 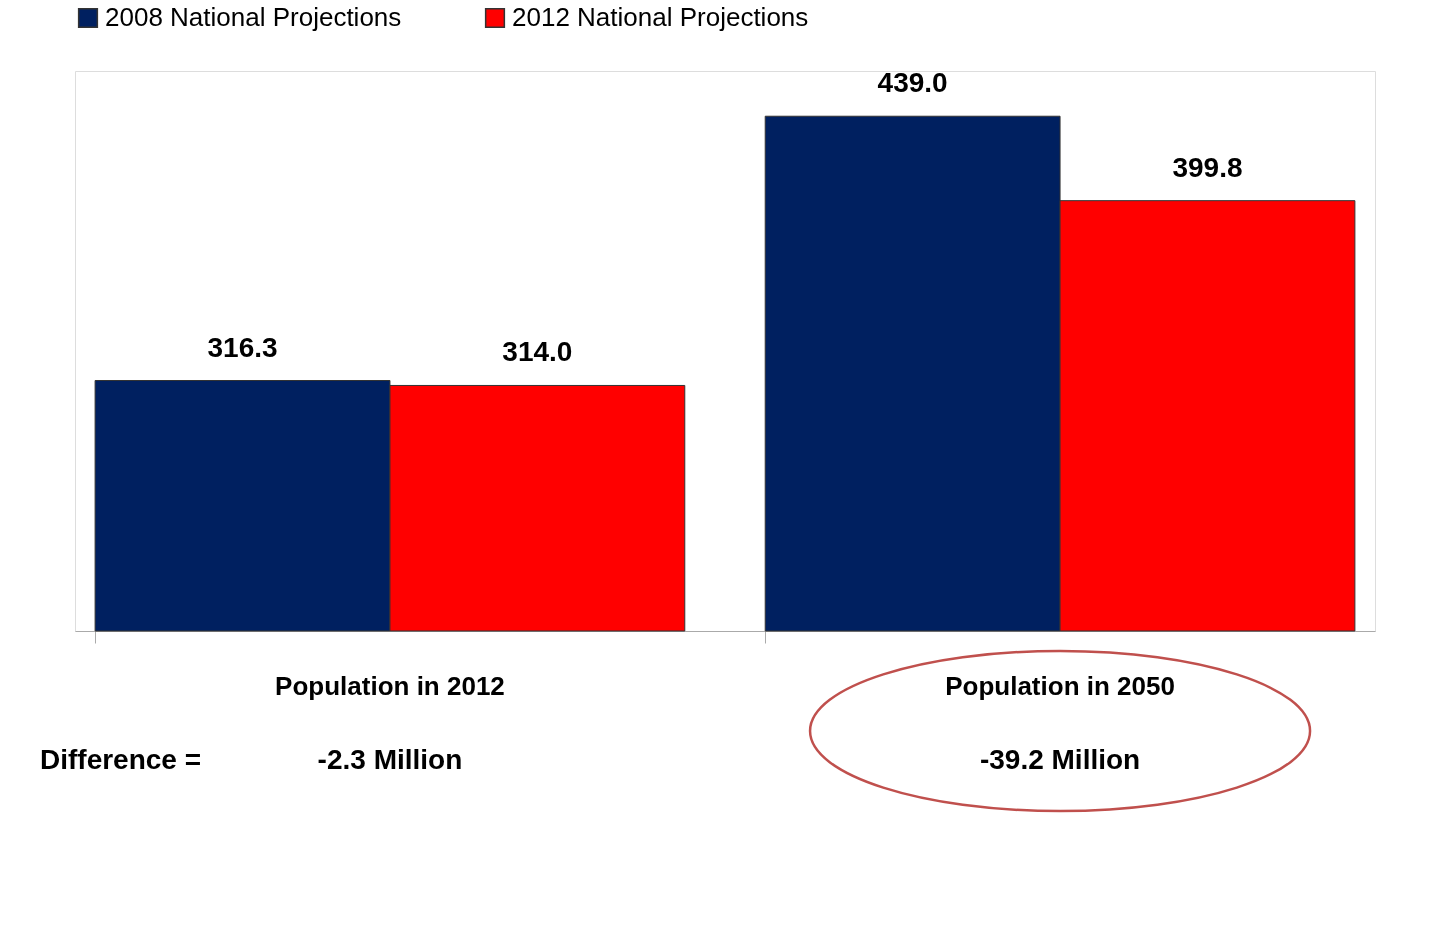 What do you see at coordinates (1060, 759) in the screenshot?
I see `text: -39.2 Million` at bounding box center [1060, 759].